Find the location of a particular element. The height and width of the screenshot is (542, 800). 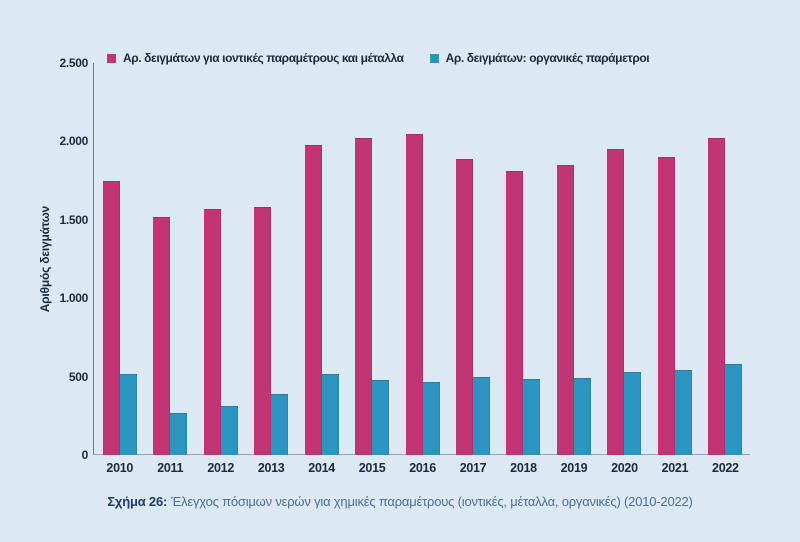

bar-group-2019 is located at coordinates (574, 309).